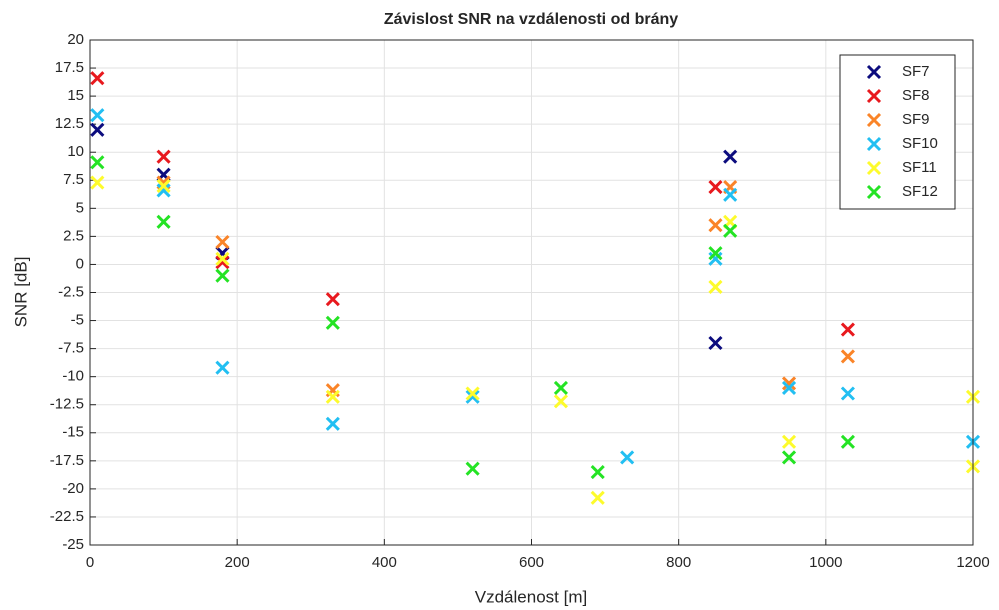 This screenshot has height=610, width=999. Describe the element at coordinates (916, 95) in the screenshot. I see `legend-label: SF8` at that location.